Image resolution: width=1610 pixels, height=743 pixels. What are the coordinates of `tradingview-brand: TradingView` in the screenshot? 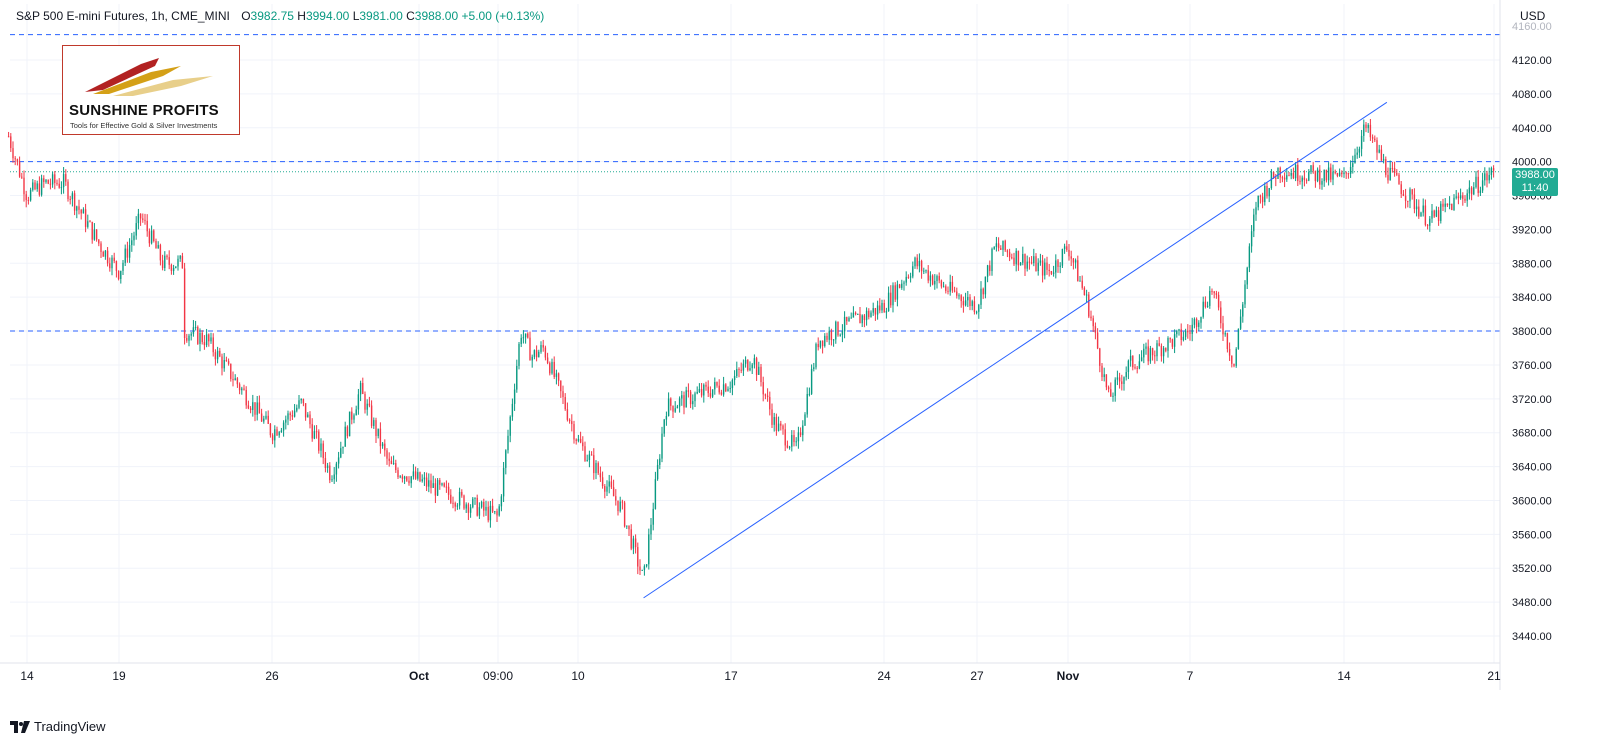 It's located at (58, 726).